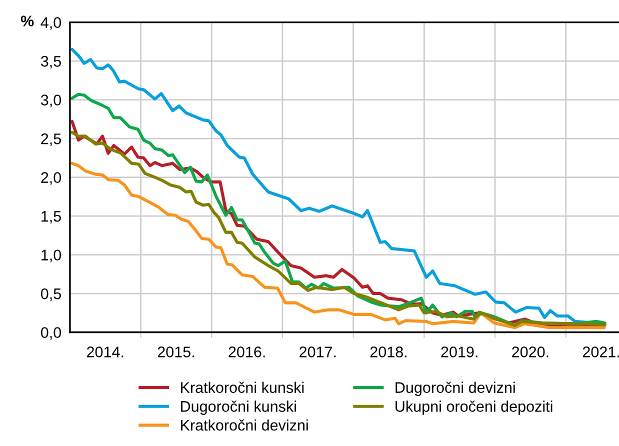 The width and height of the screenshot is (619, 446). What do you see at coordinates (530, 352) in the screenshot?
I see `x-tick-label: 2020.` at bounding box center [530, 352].